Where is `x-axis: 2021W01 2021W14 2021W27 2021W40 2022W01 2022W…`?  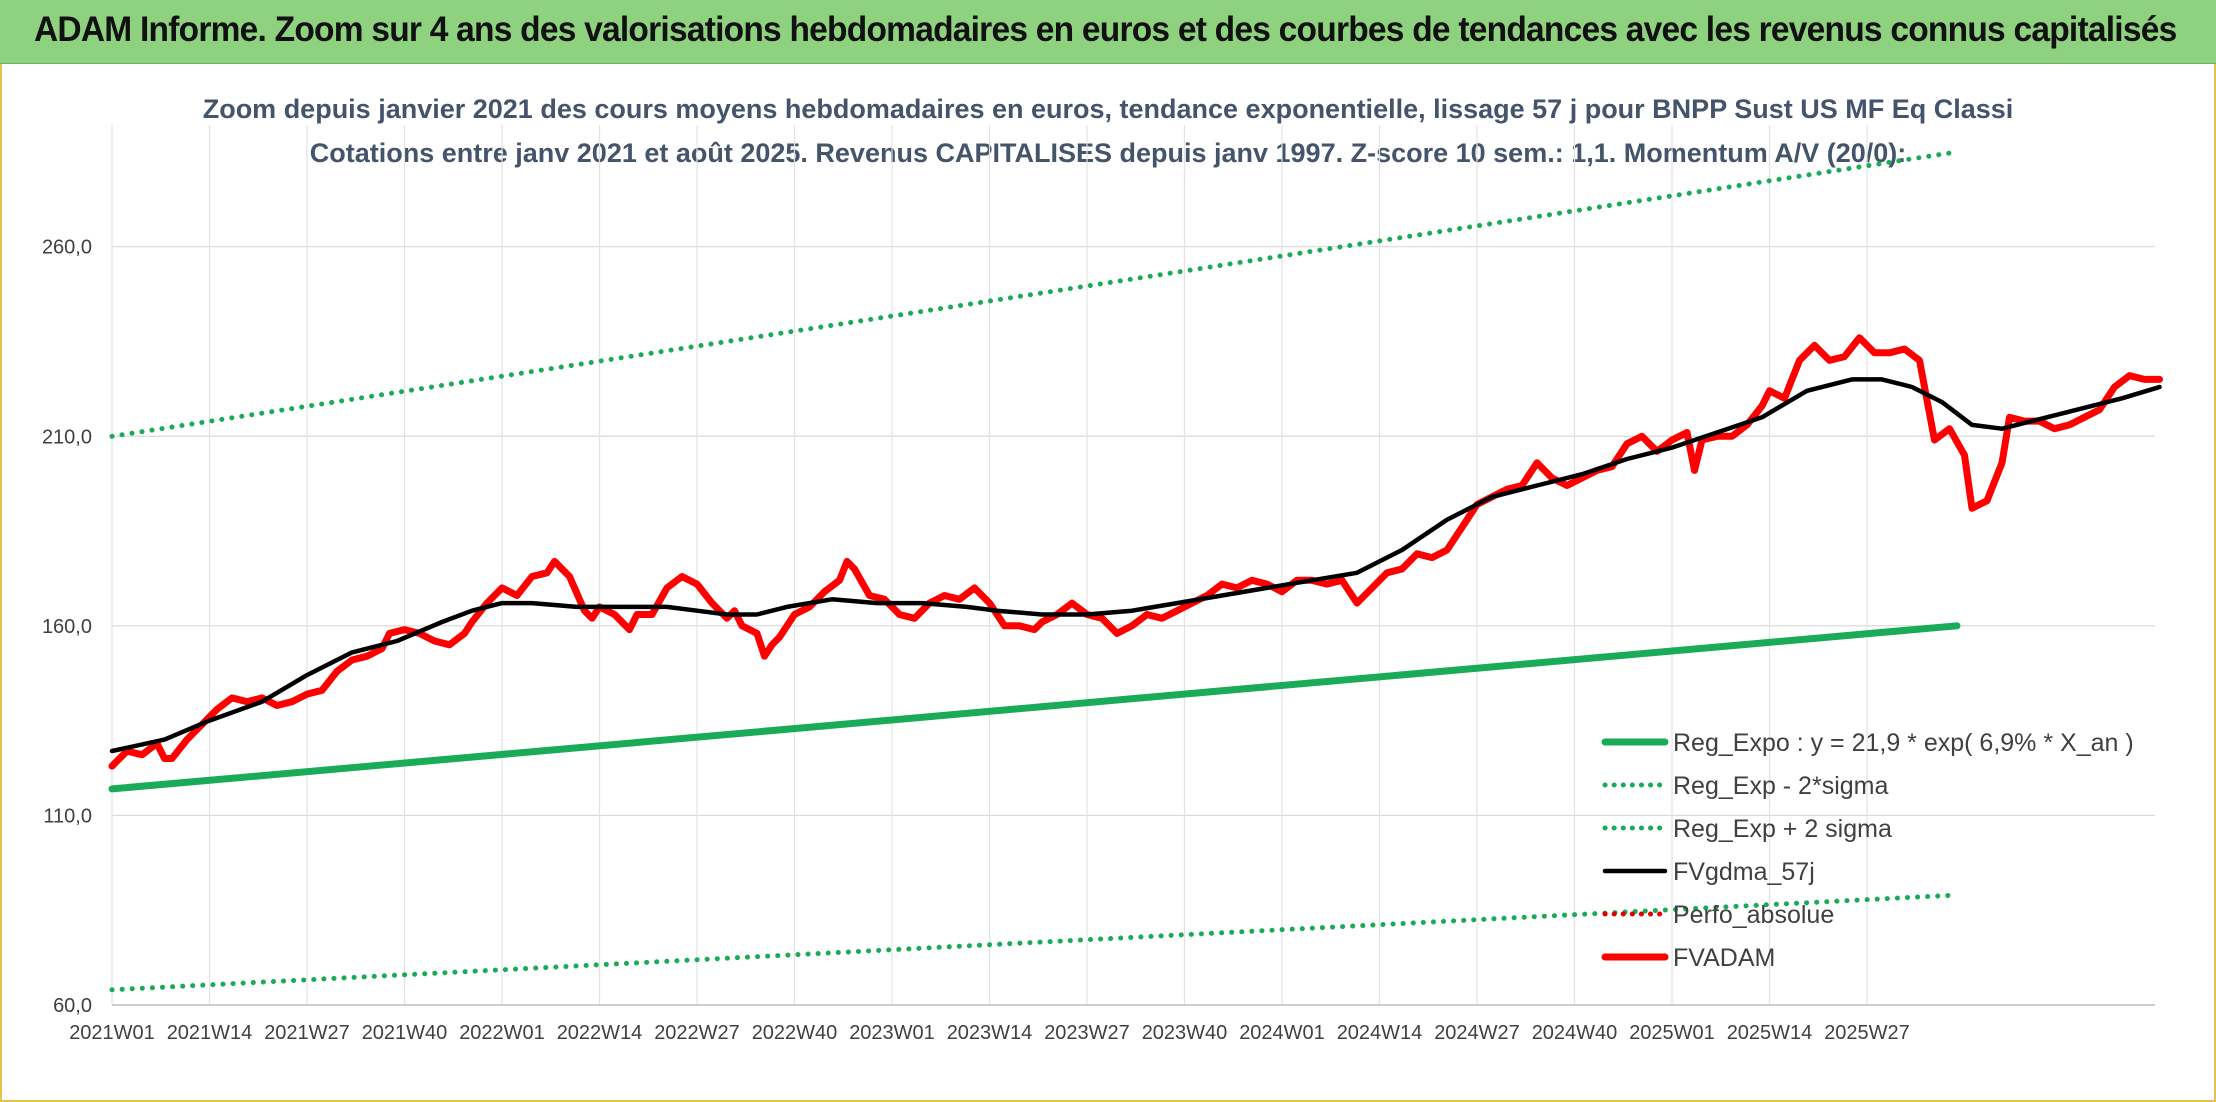 x-axis: 2021W01 2021W14 2021W27 2021W40 2022W01 2022W… is located at coordinates (1112, 1024).